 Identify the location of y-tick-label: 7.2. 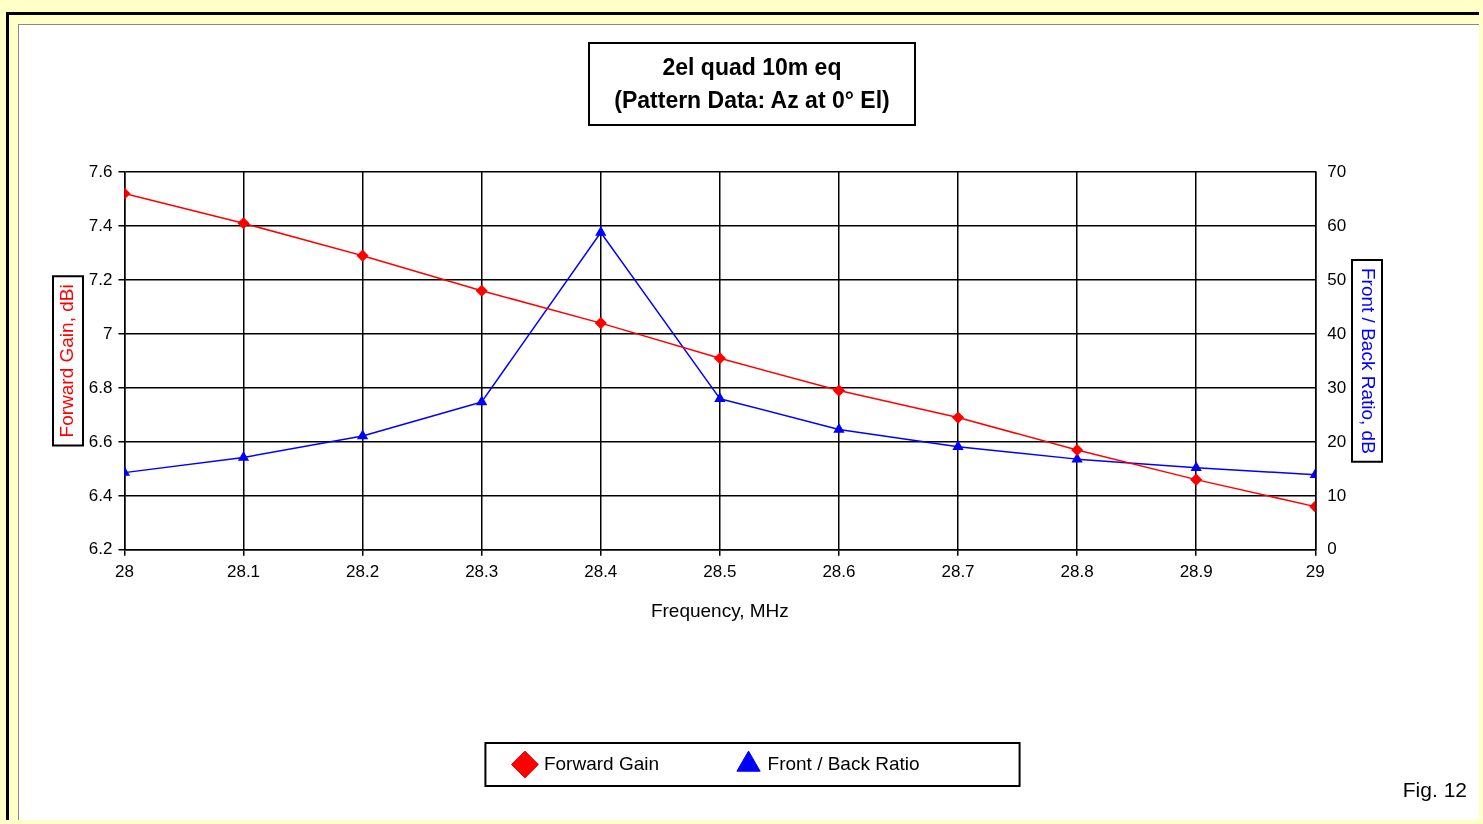
(100, 279).